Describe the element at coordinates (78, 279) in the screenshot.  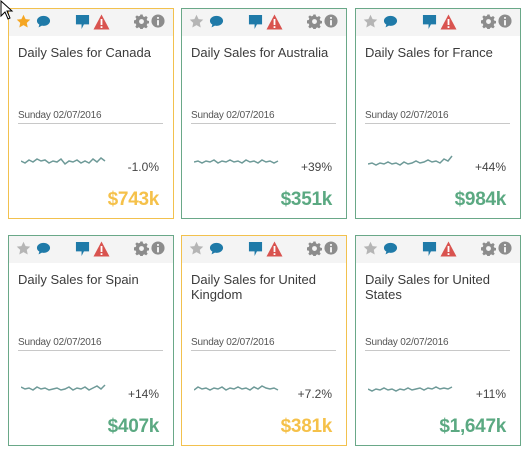
I see `card-title: Daily Sales for Spain` at that location.